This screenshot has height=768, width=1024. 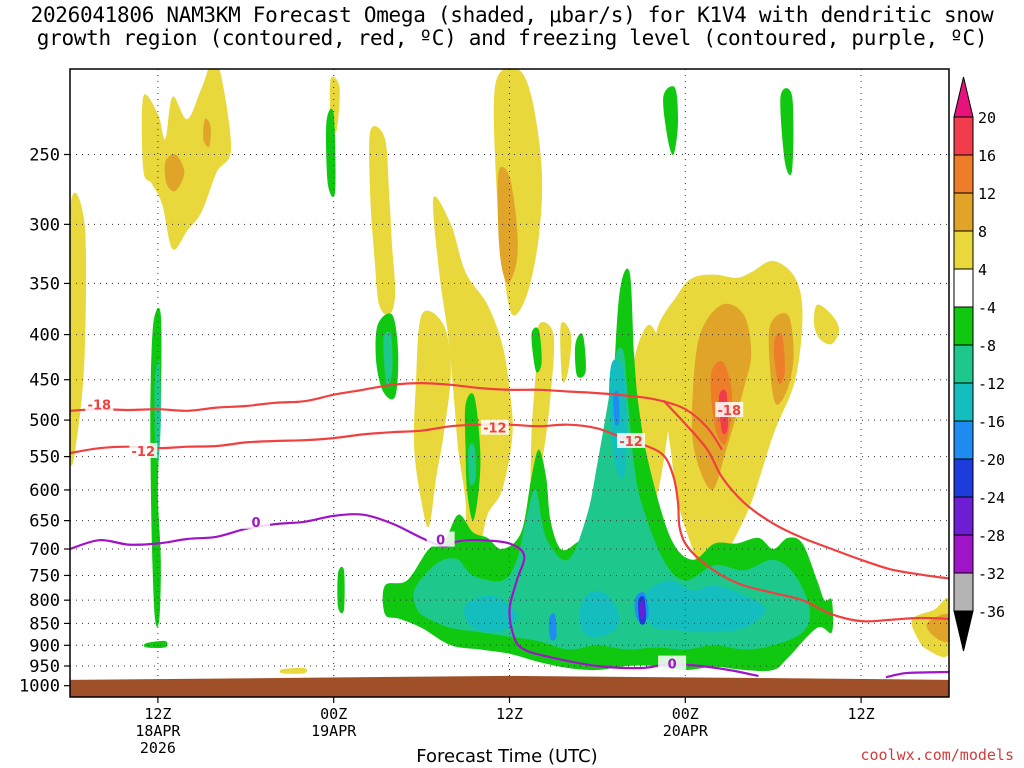 I want to click on y-tick-label: 250, so click(x=44, y=155).